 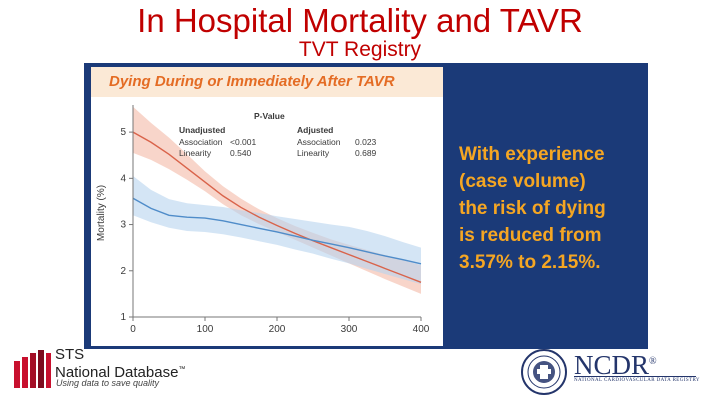 What do you see at coordinates (123, 317) in the screenshot?
I see `y-tick-label: 1` at bounding box center [123, 317].